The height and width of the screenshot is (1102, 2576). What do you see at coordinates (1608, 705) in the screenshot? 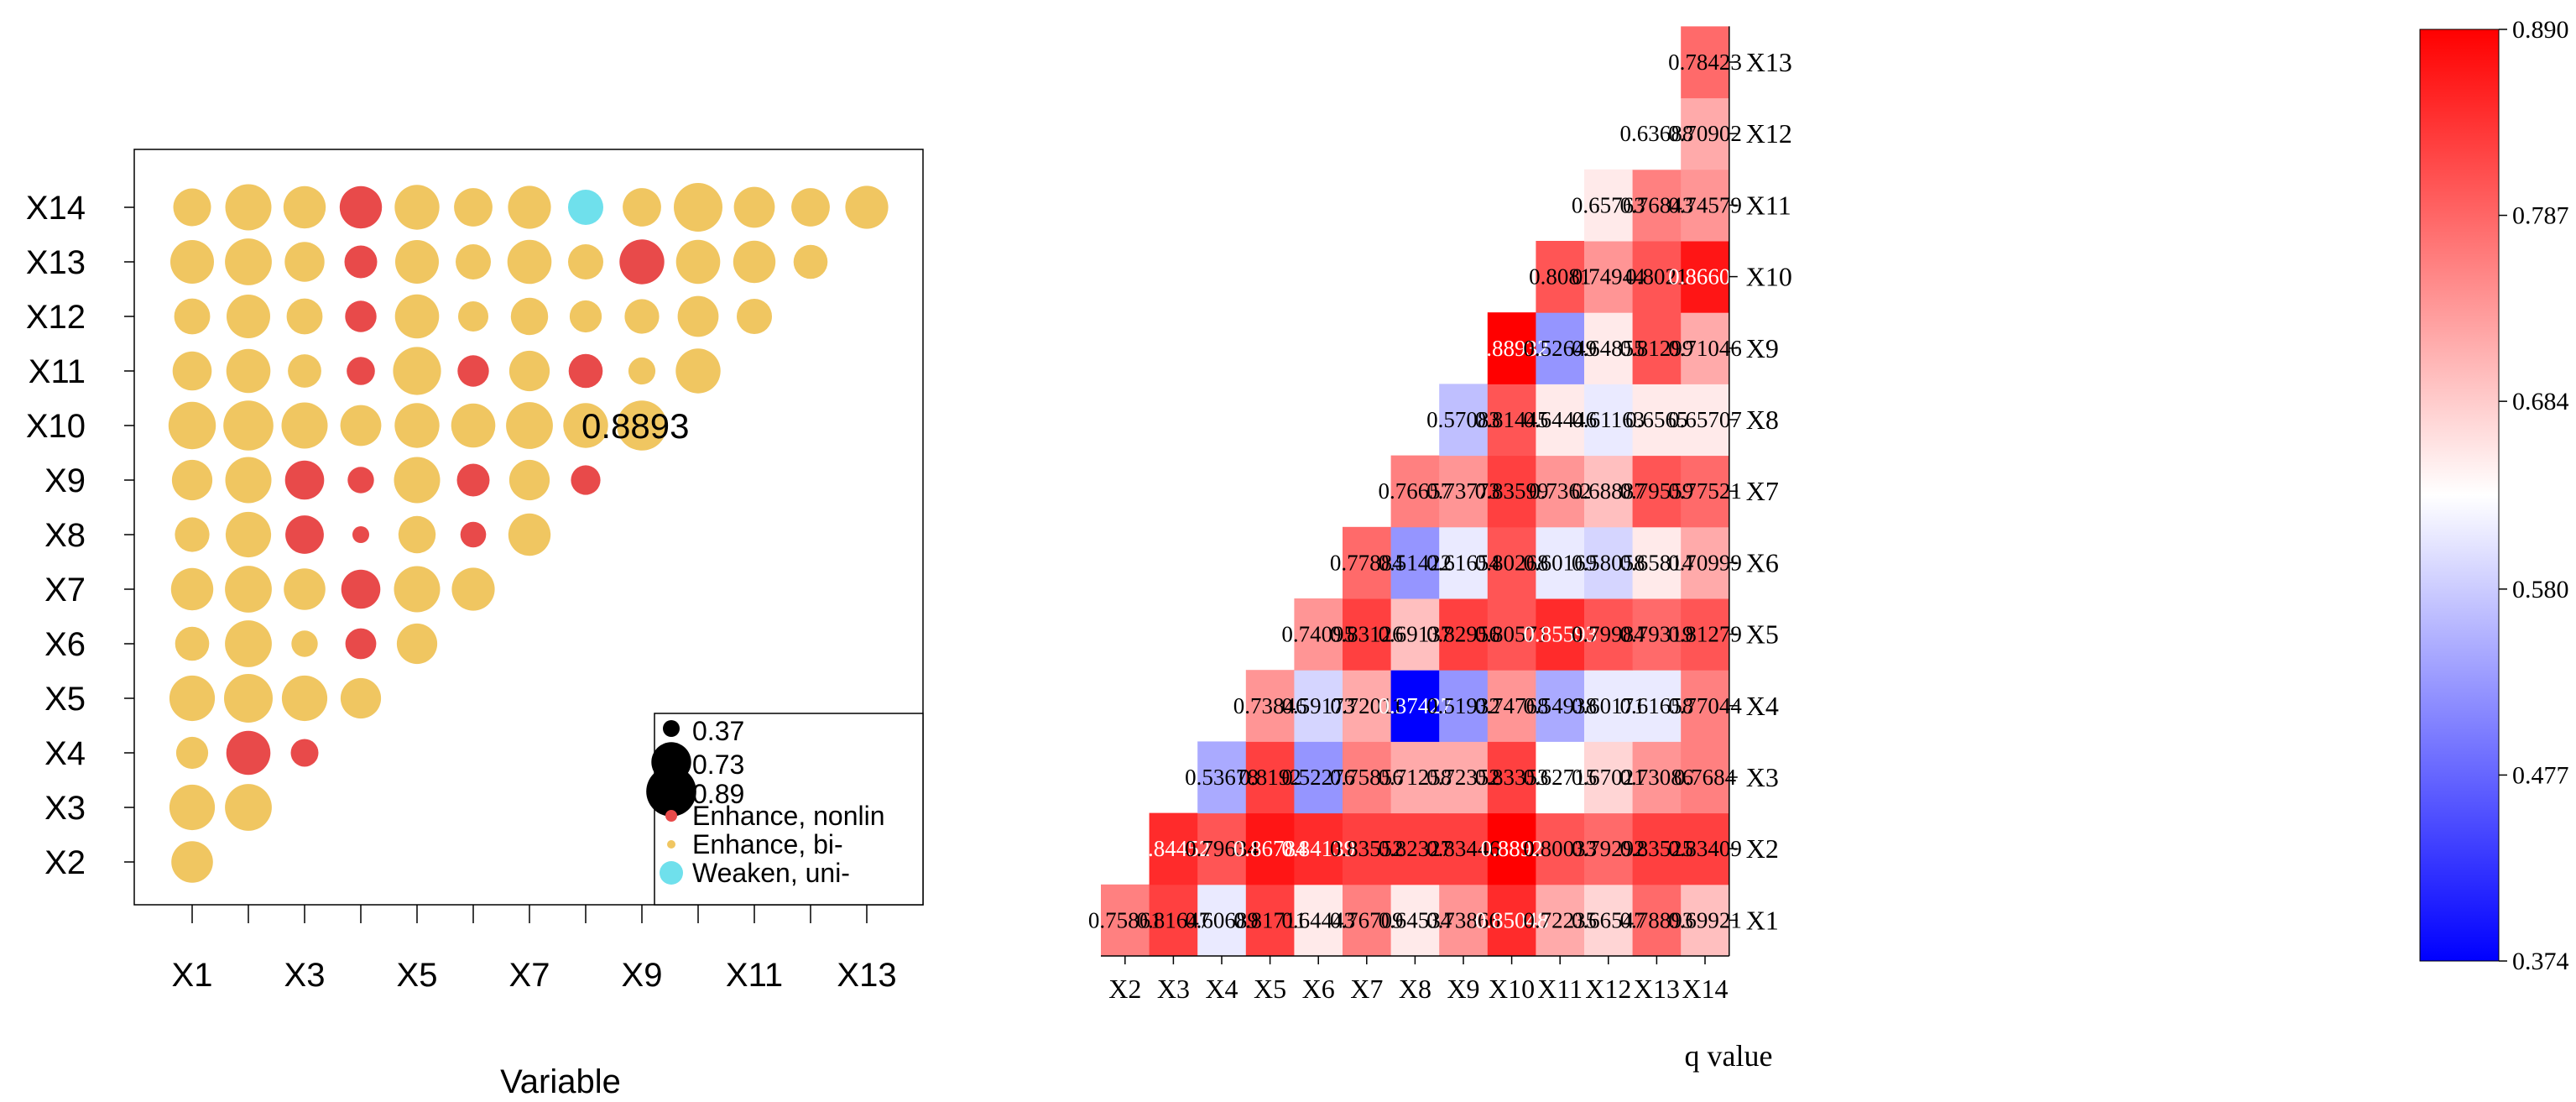
I see `heatmap-value-label: 0.60171` at bounding box center [1608, 705].